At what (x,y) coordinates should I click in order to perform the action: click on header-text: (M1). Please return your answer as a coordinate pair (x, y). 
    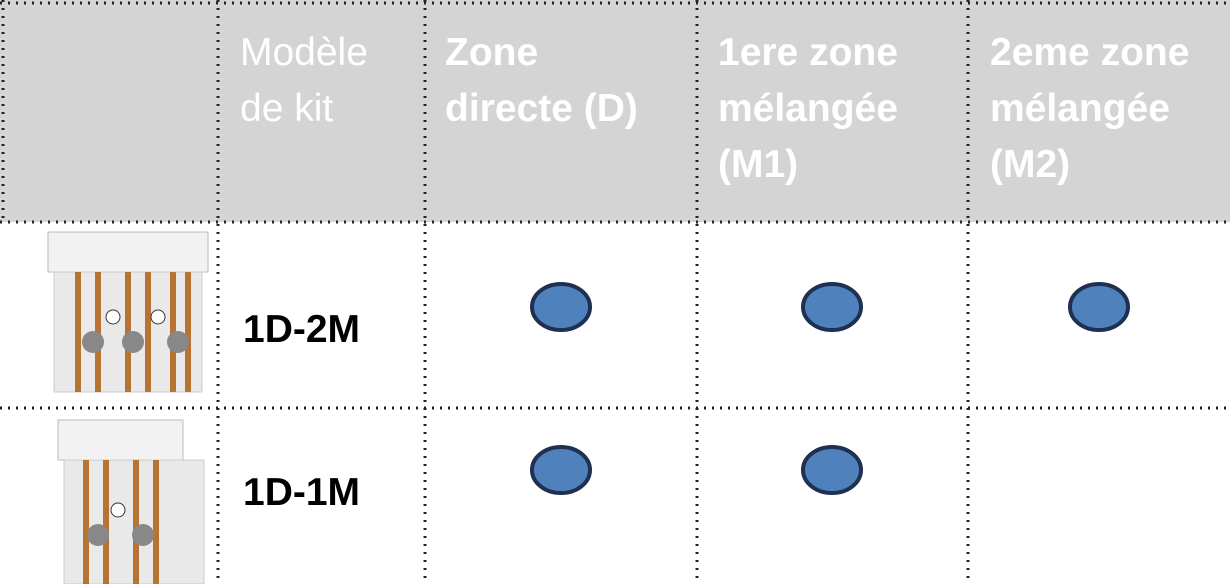
    Looking at the image, I should click on (758, 164).